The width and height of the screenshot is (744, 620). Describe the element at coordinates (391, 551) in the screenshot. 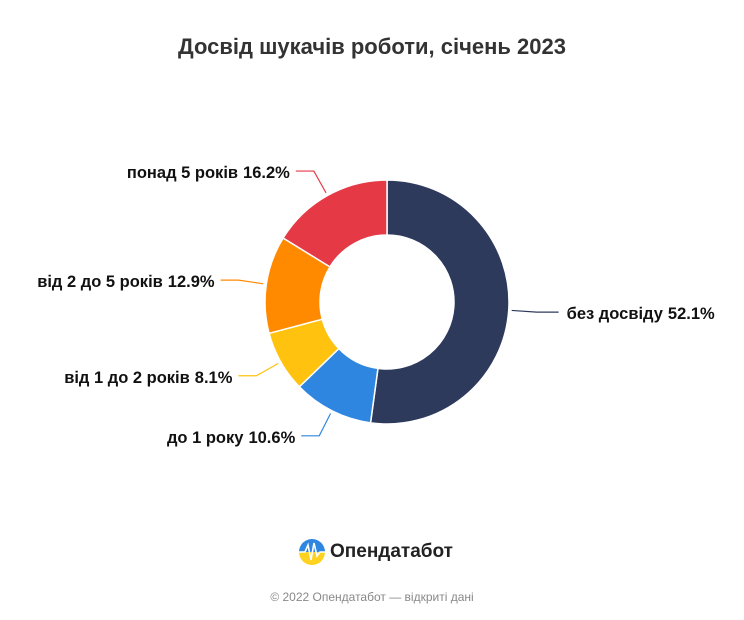

I see `brand-name: Опендатабот` at that location.